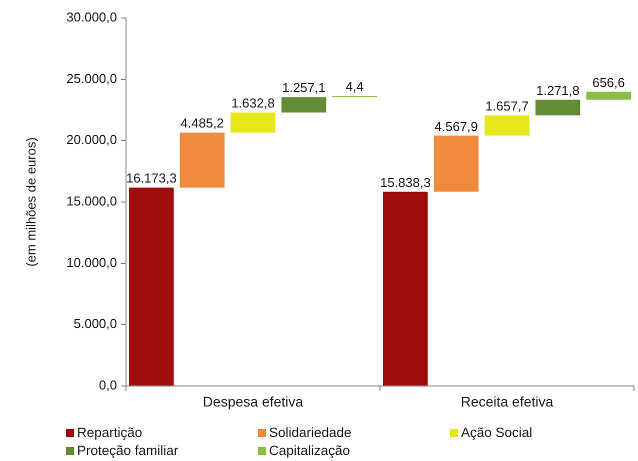  I want to click on data-label: 16.173,3, so click(151, 178).